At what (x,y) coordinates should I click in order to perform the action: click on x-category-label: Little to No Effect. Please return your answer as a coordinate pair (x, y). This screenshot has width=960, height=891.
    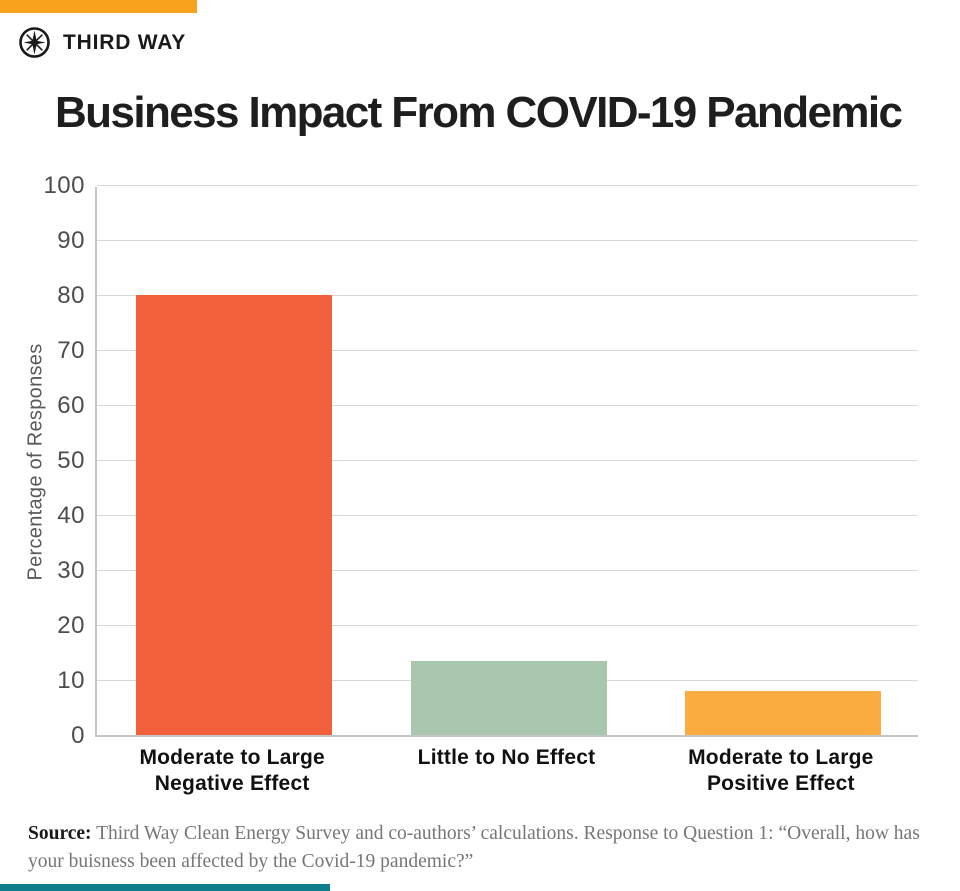
    Looking at the image, I should click on (506, 757).